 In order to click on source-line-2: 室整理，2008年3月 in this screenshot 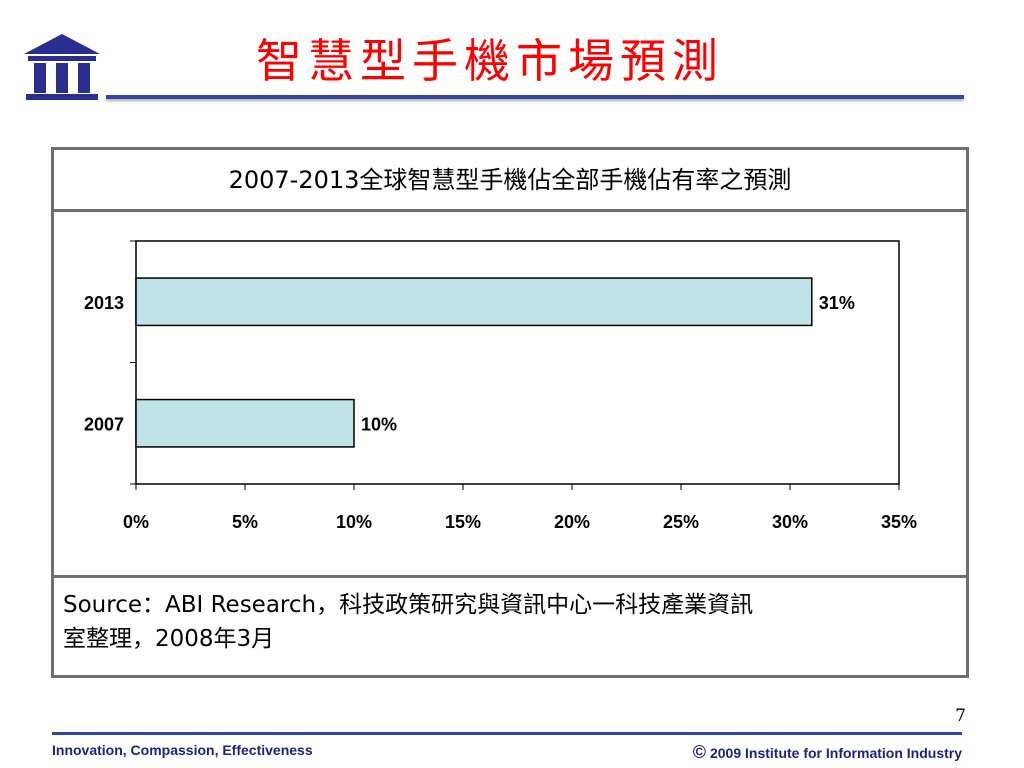, I will do `click(169, 639)`.